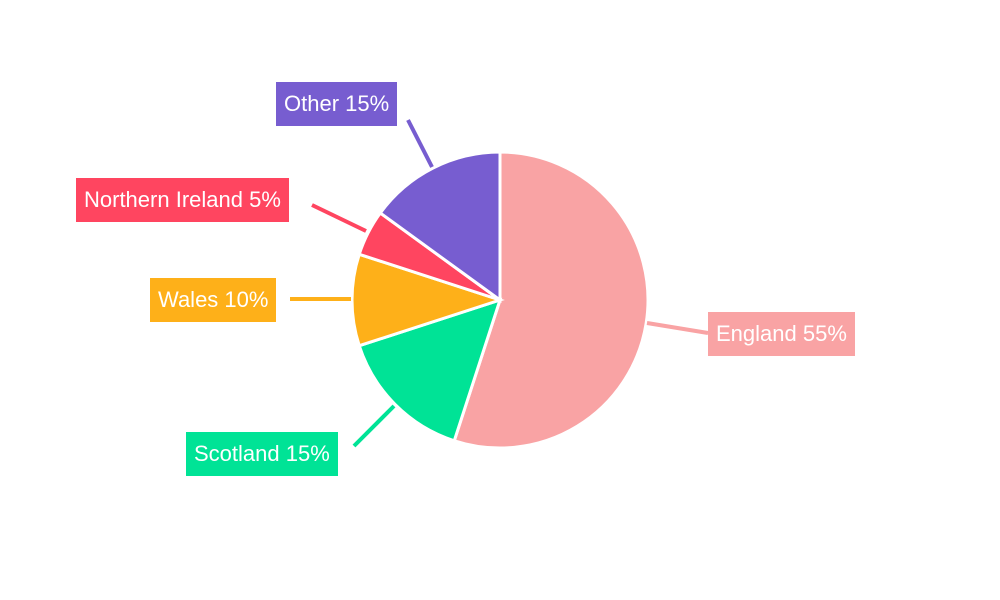 Image resolution: width=1000 pixels, height=600 pixels. What do you see at coordinates (337, 104) in the screenshot?
I see `data-label: Other 15%` at bounding box center [337, 104].